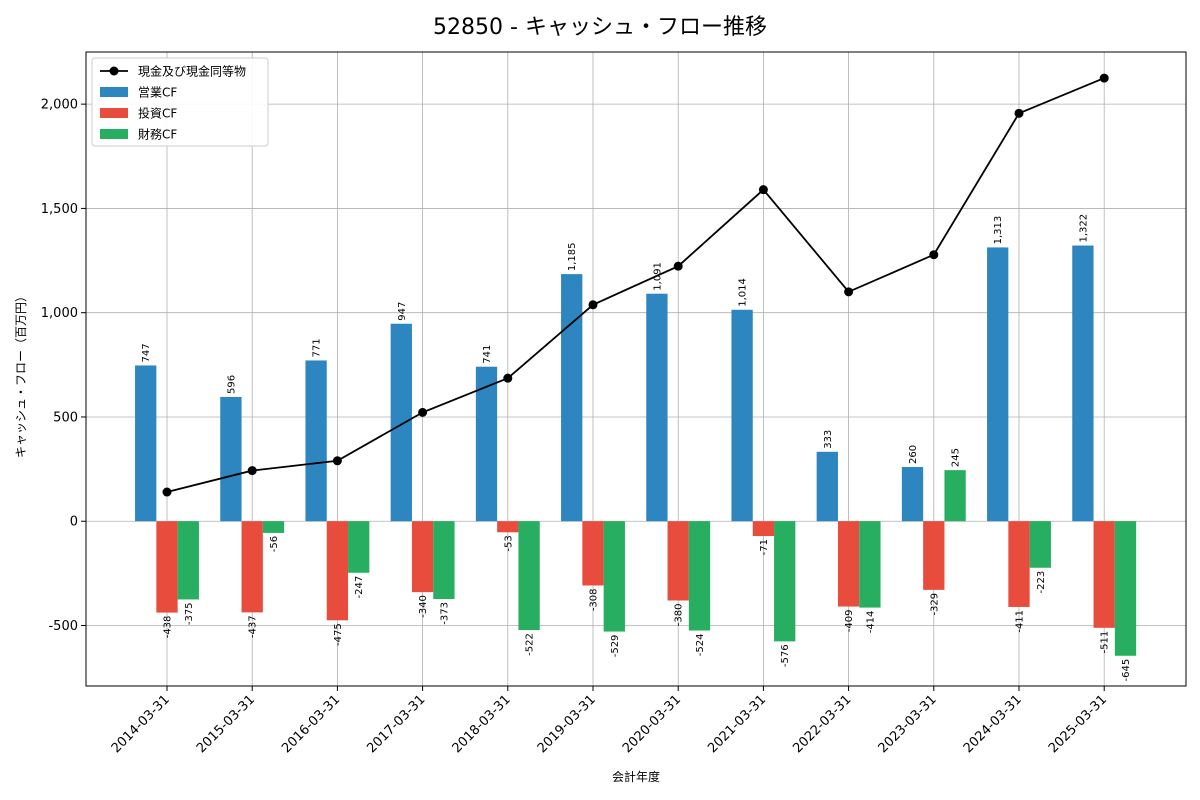 This screenshot has width=1200, height=800. Describe the element at coordinates (600, 27) in the screenshot. I see `chart-title: 52850 - キャッシュ・フロー推移` at that location.